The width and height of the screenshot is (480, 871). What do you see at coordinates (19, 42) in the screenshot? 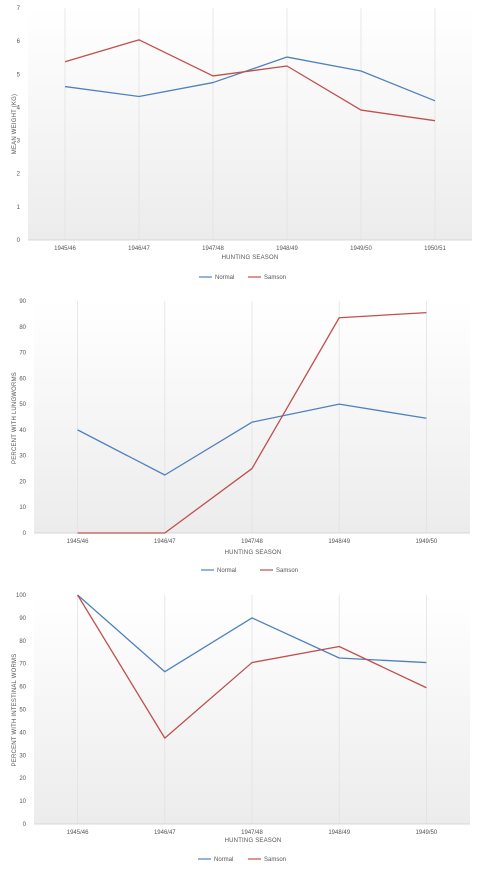
I see `y-tick-label: 6` at bounding box center [19, 42].